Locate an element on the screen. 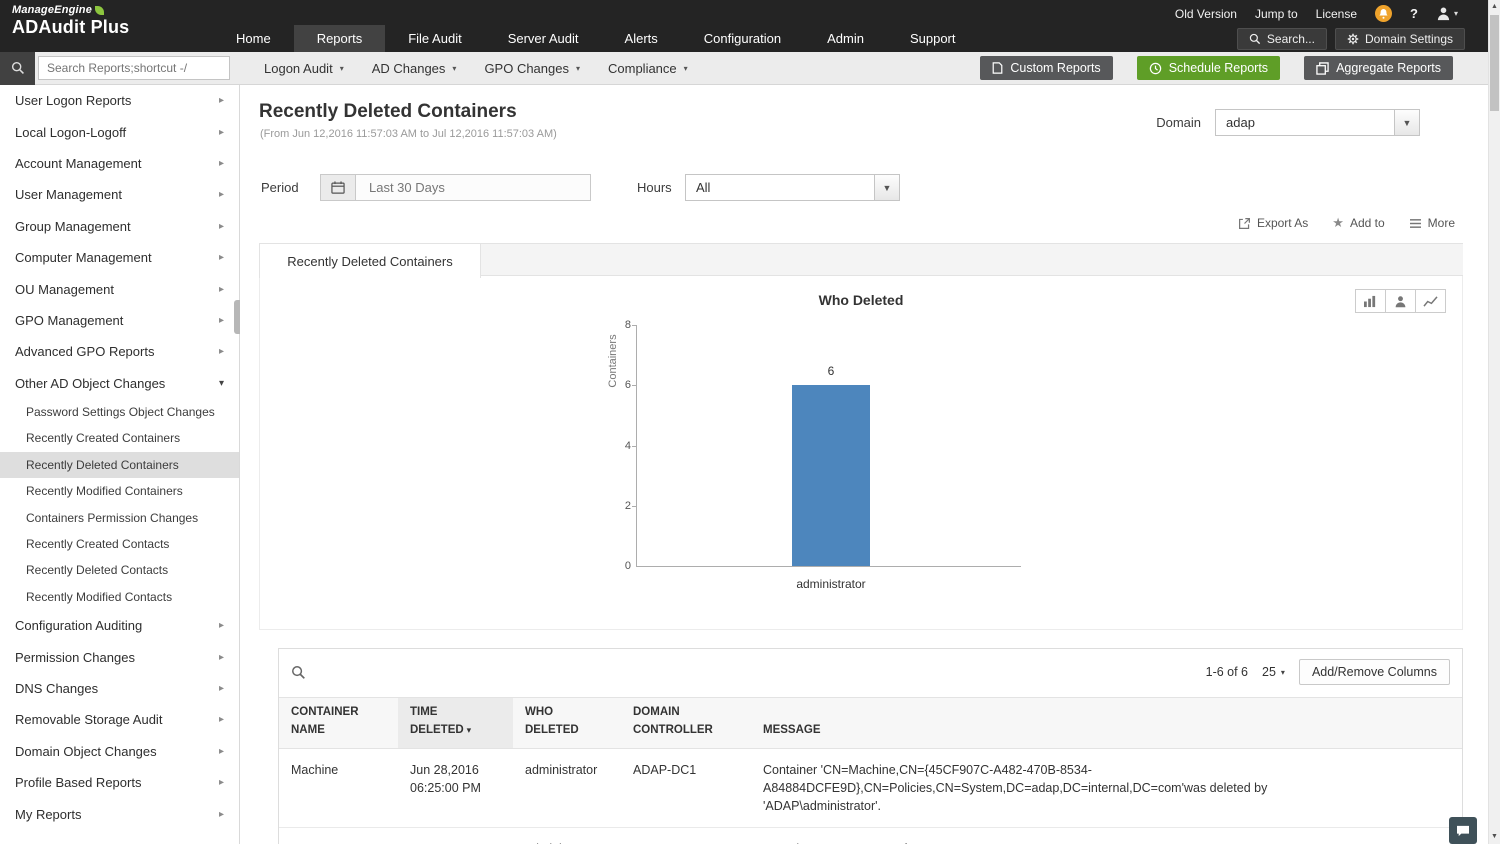  page-size-value: 25 is located at coordinates (1269, 672).